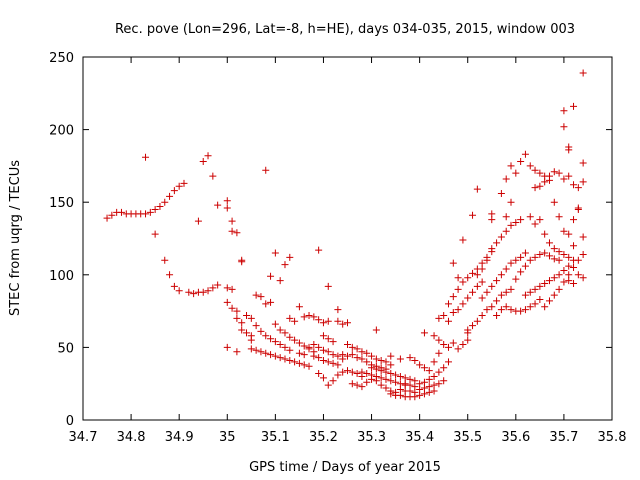 This screenshot has width=640, height=480. I want to click on x-tick-label: 35.8, so click(612, 437).